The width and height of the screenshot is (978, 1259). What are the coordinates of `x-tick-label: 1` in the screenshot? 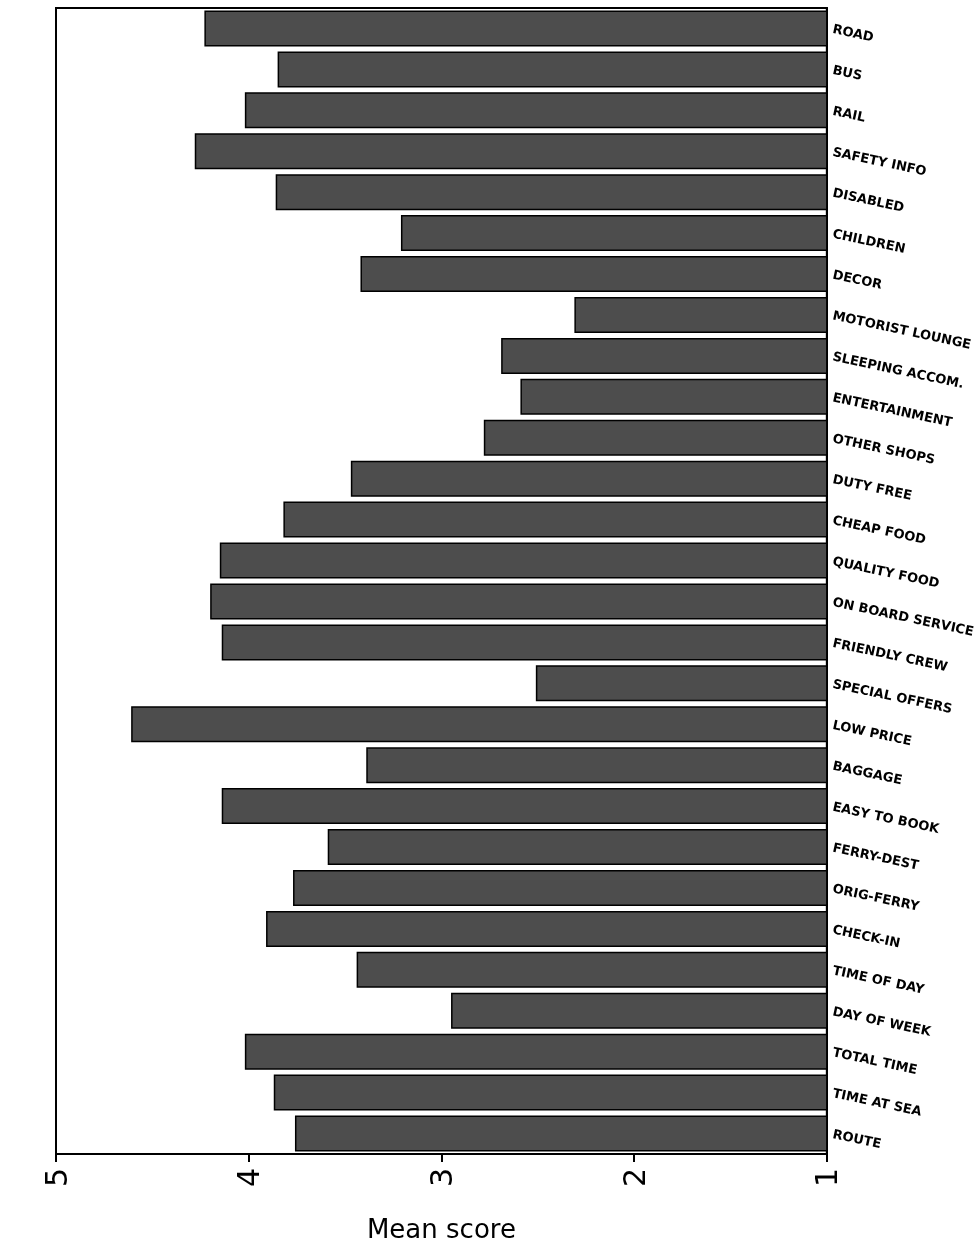 It's located at (827, 1178).